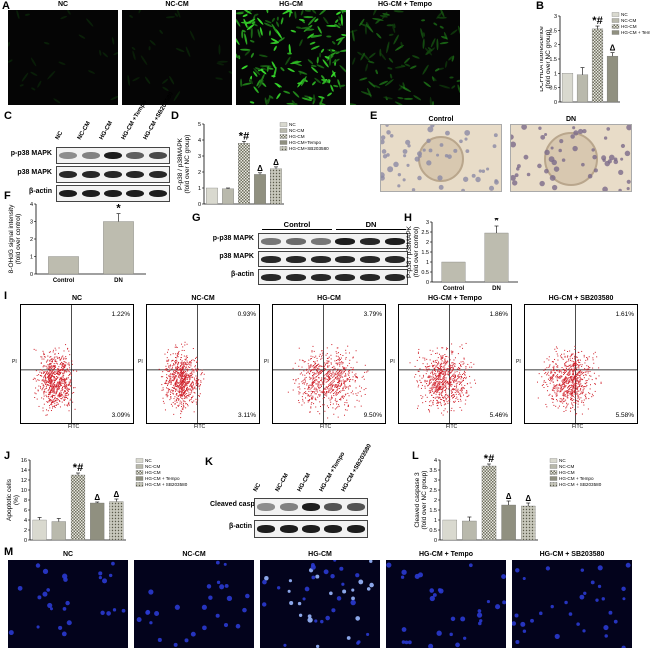 This screenshot has width=650, height=653. Describe the element at coordinates (291, 54) in the screenshot. I see `micrograph-a: HG-CM` at that location.